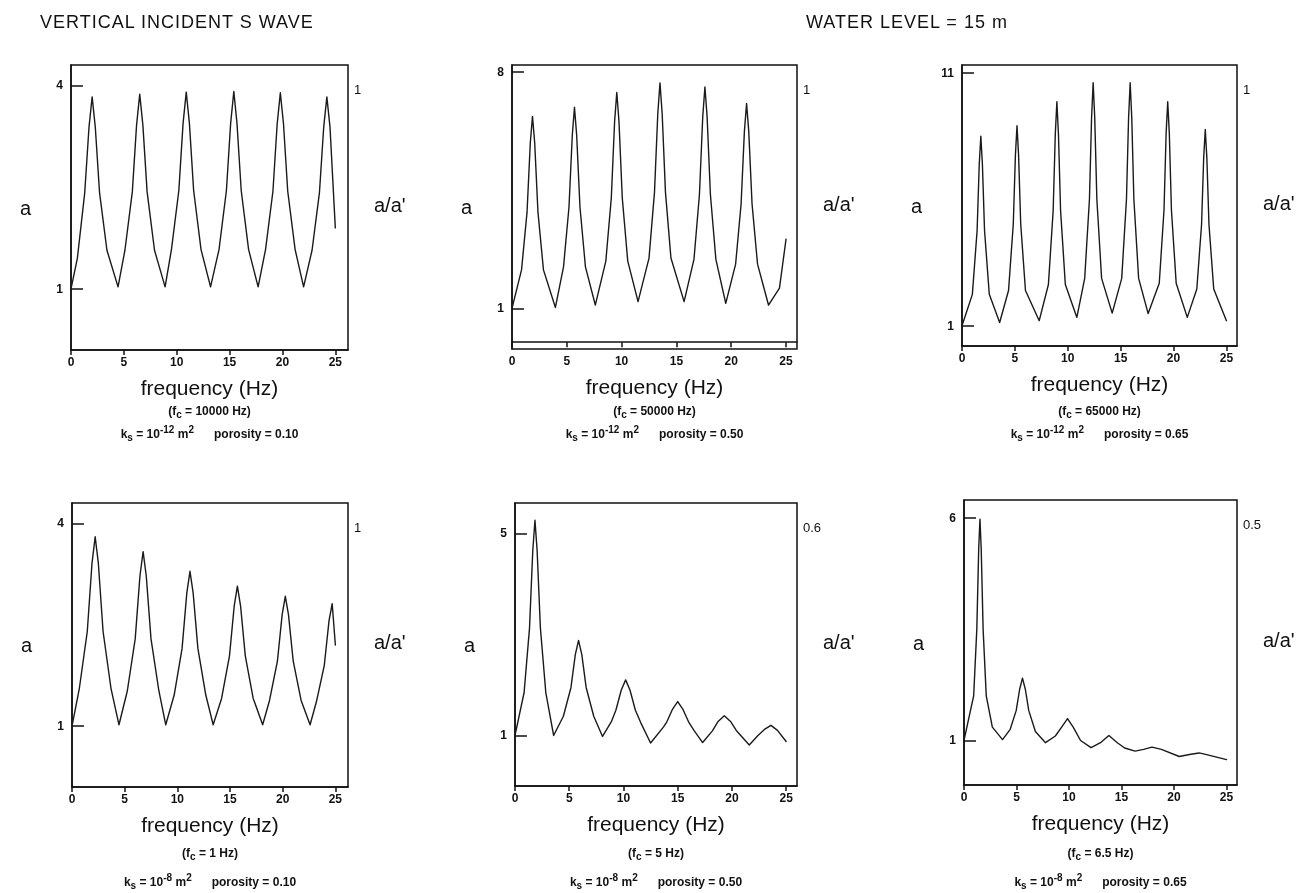 The height and width of the screenshot is (893, 1316). What do you see at coordinates (504, 533) in the screenshot?
I see `y-tick-label: 5` at bounding box center [504, 533].